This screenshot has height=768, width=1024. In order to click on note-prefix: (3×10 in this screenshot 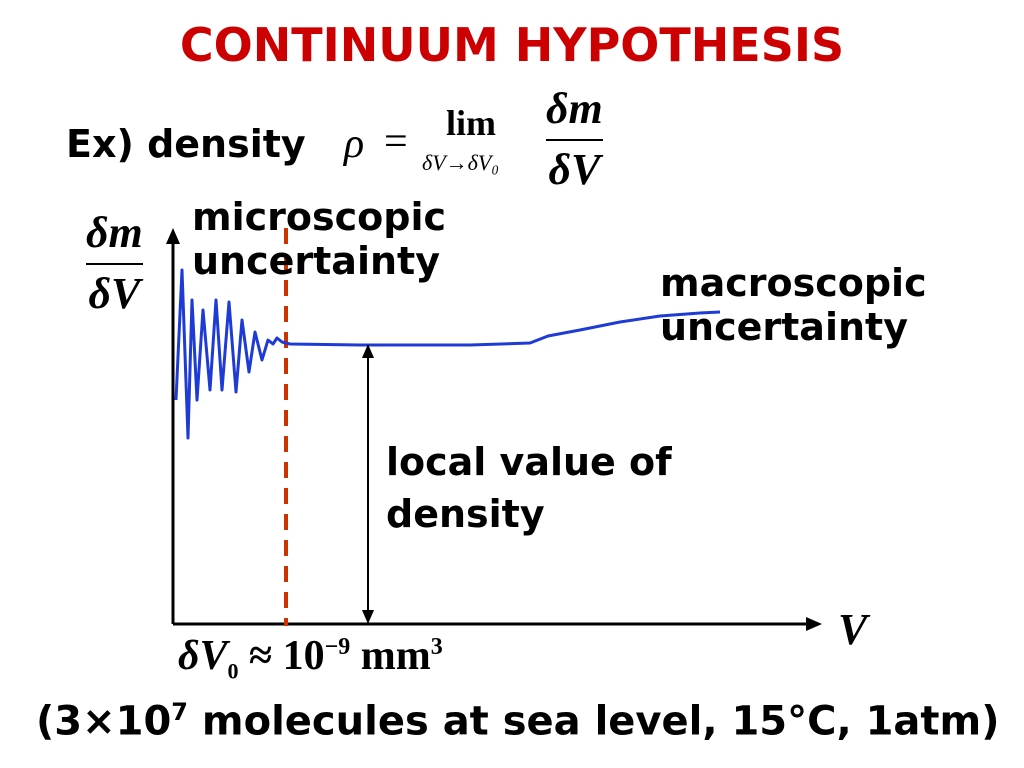, I will do `click(104, 721)`.